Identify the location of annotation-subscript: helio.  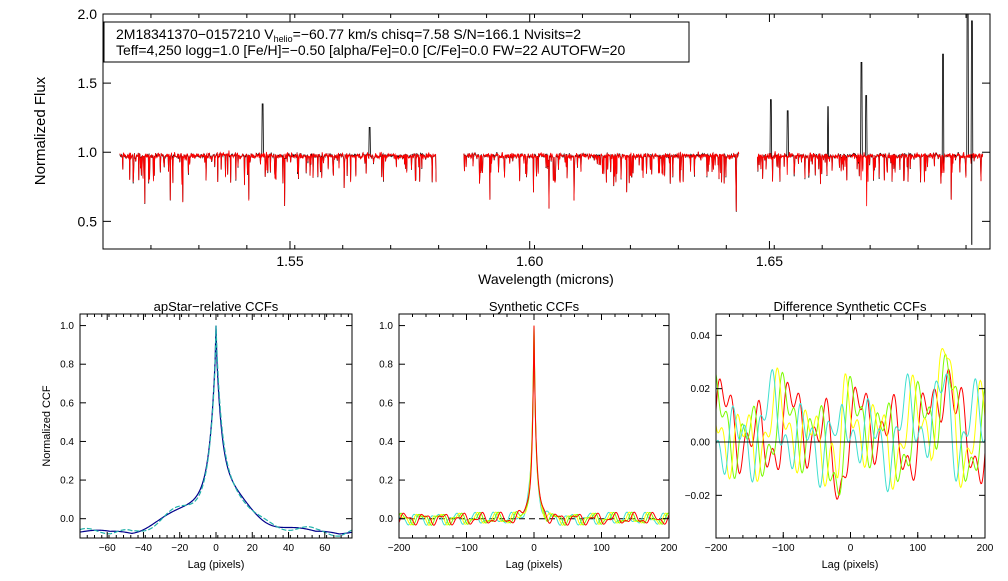
(283, 39).